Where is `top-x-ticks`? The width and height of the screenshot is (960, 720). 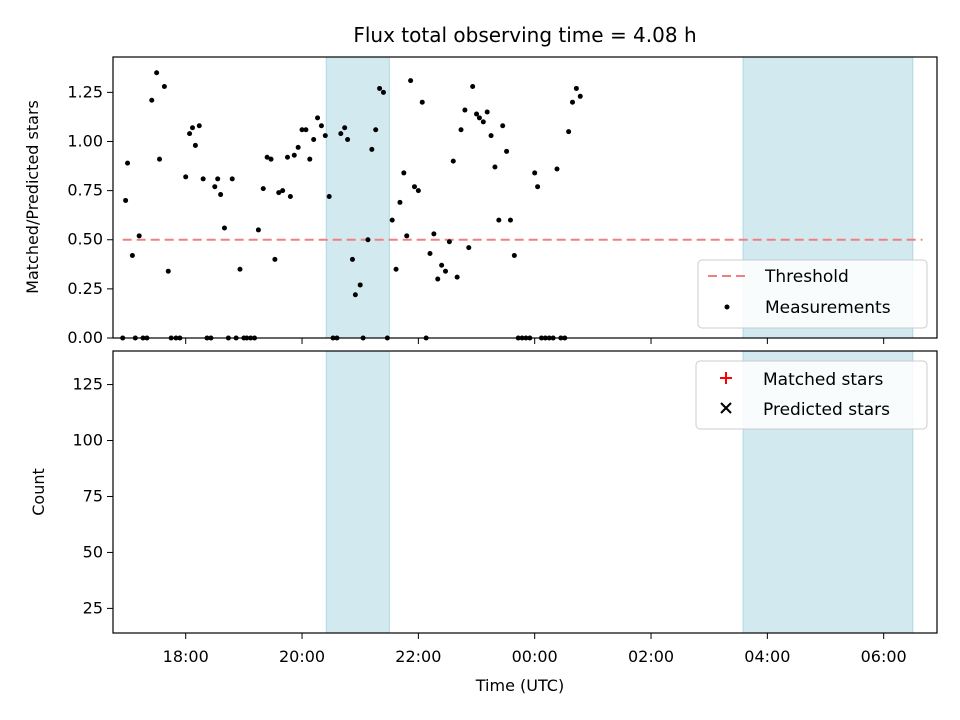
top-x-ticks is located at coordinates (535, 341).